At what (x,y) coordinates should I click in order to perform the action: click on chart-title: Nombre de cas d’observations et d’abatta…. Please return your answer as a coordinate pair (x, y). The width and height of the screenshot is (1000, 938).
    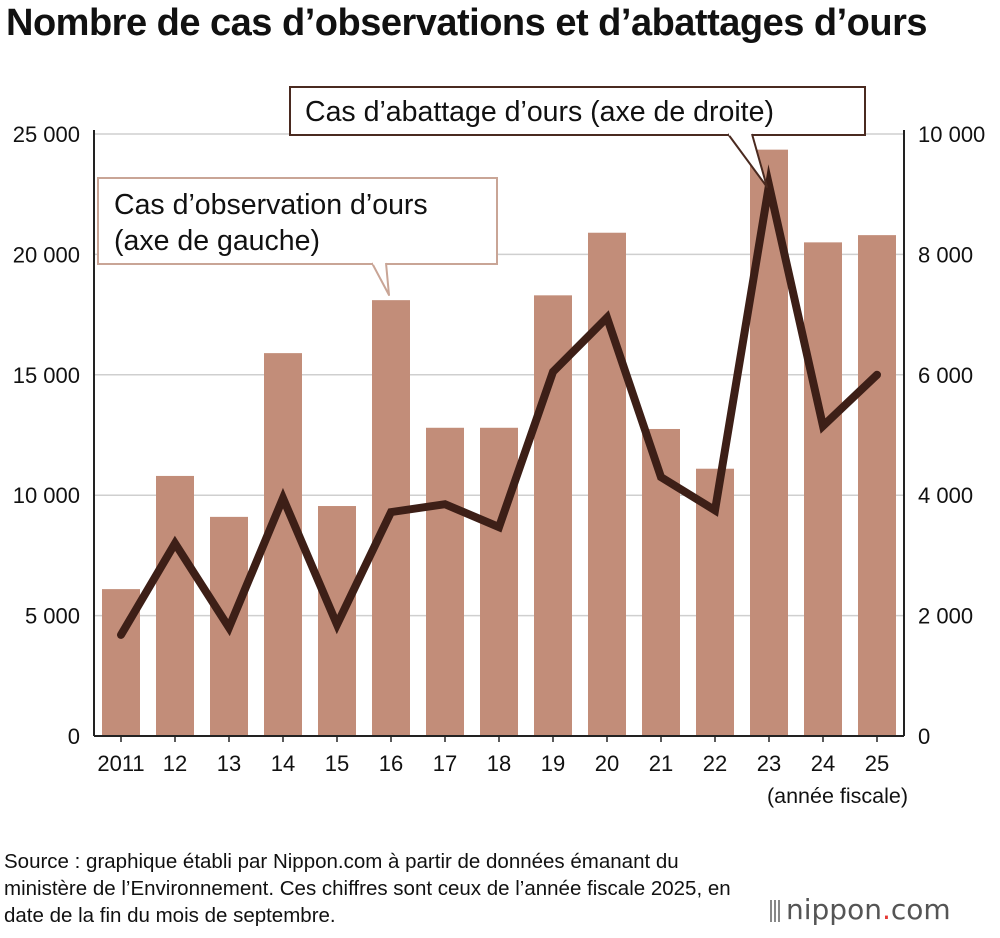
    Looking at the image, I should click on (467, 23).